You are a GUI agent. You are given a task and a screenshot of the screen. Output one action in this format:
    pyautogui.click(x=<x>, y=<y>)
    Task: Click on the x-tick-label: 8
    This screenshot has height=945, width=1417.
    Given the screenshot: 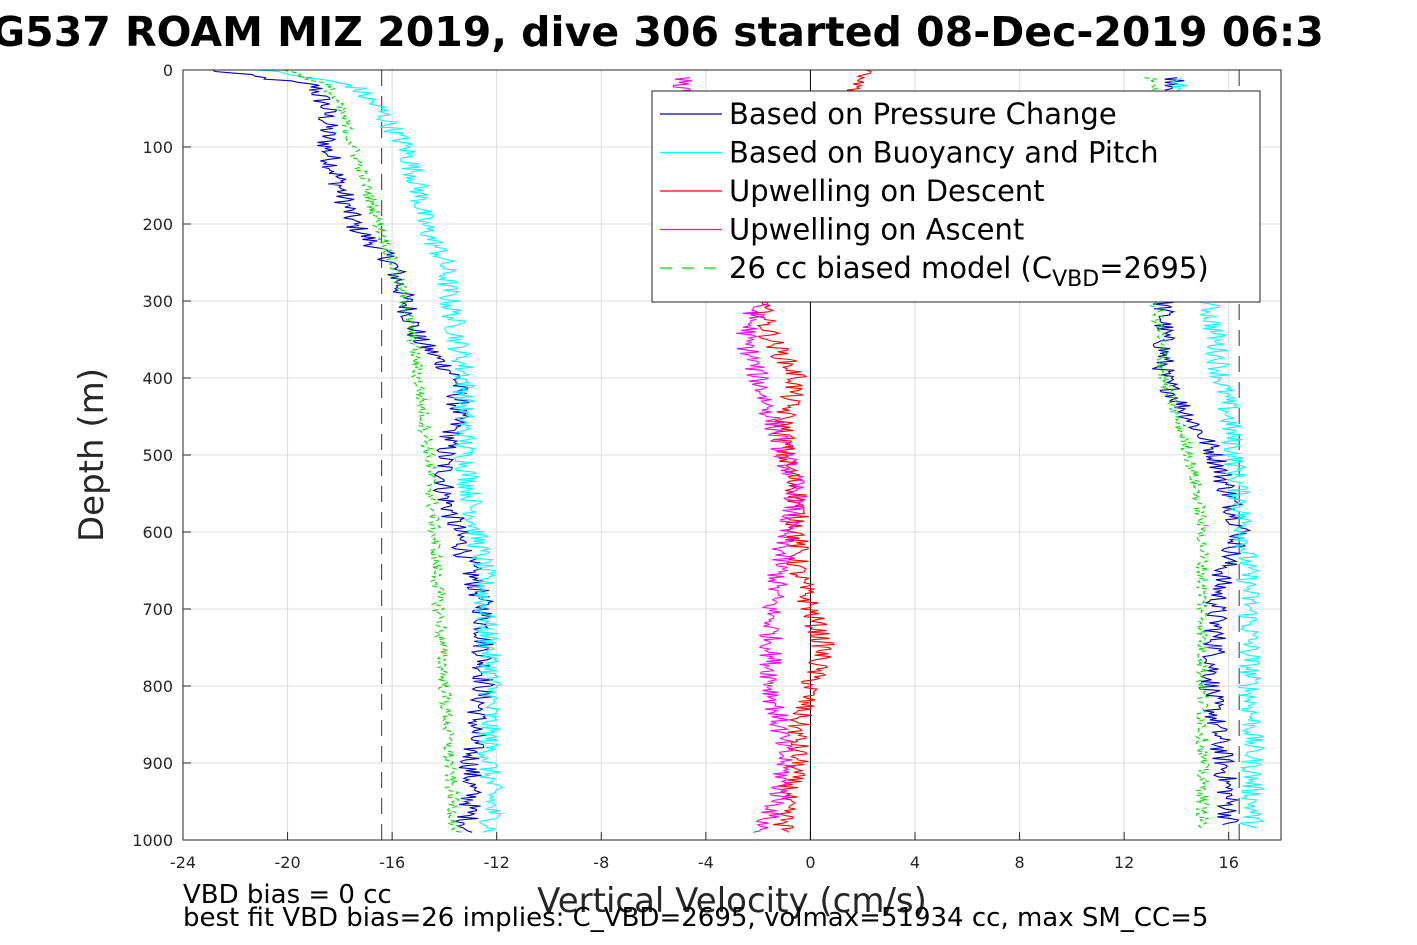 What is the action you would take?
    pyautogui.click(x=1019, y=862)
    